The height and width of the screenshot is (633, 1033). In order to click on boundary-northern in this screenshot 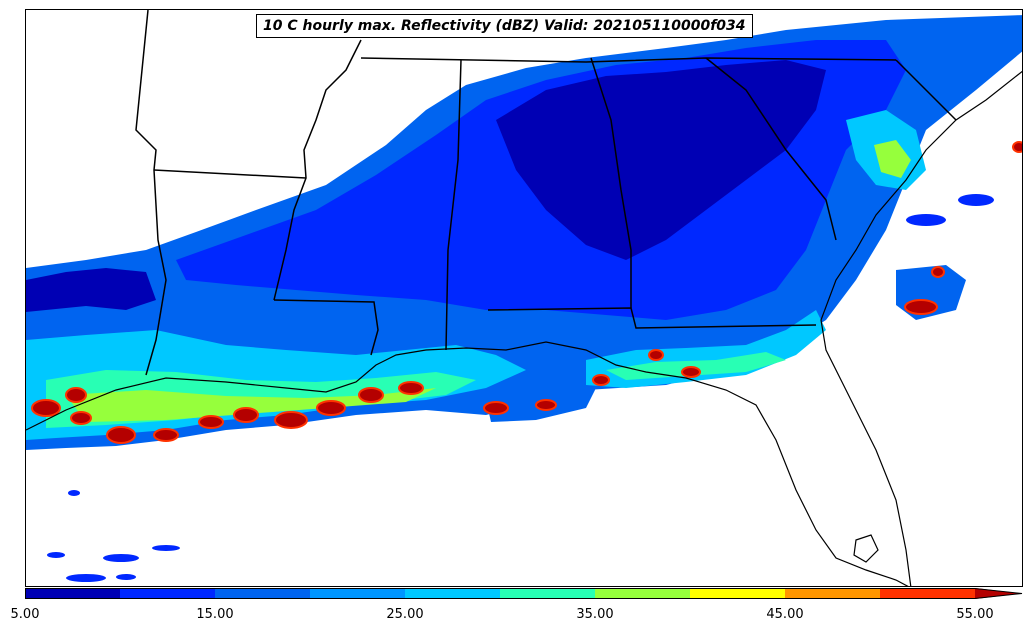, I will do `click(628, 60)`.